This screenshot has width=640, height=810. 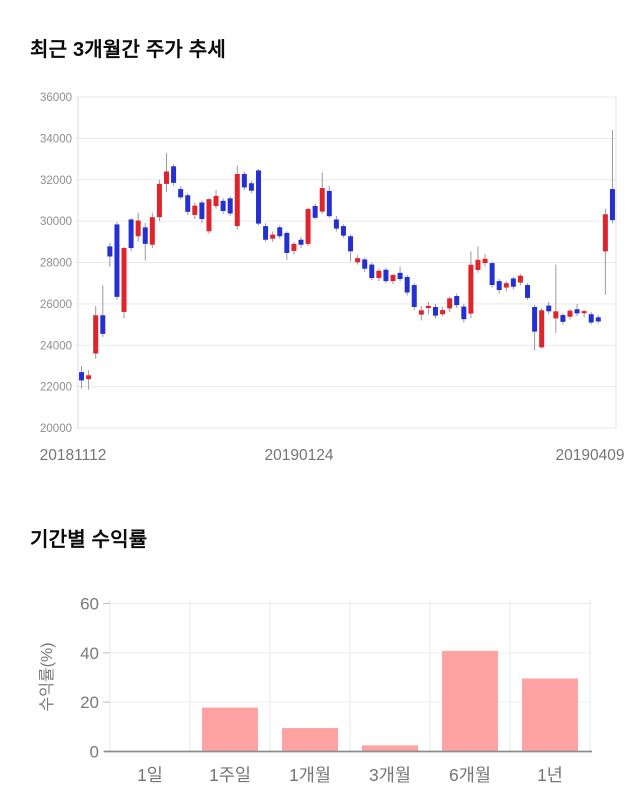 I want to click on x-category-label: 6개월, so click(x=470, y=775).